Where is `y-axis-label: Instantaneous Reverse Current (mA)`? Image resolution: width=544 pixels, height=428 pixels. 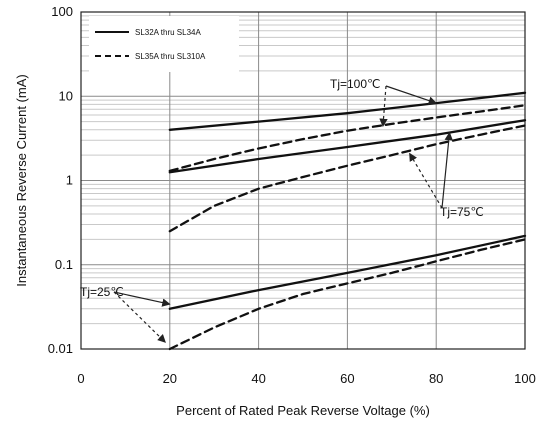
y-axis-label: Instantaneous Reverse Current (mA) is located at coordinates (21, 180).